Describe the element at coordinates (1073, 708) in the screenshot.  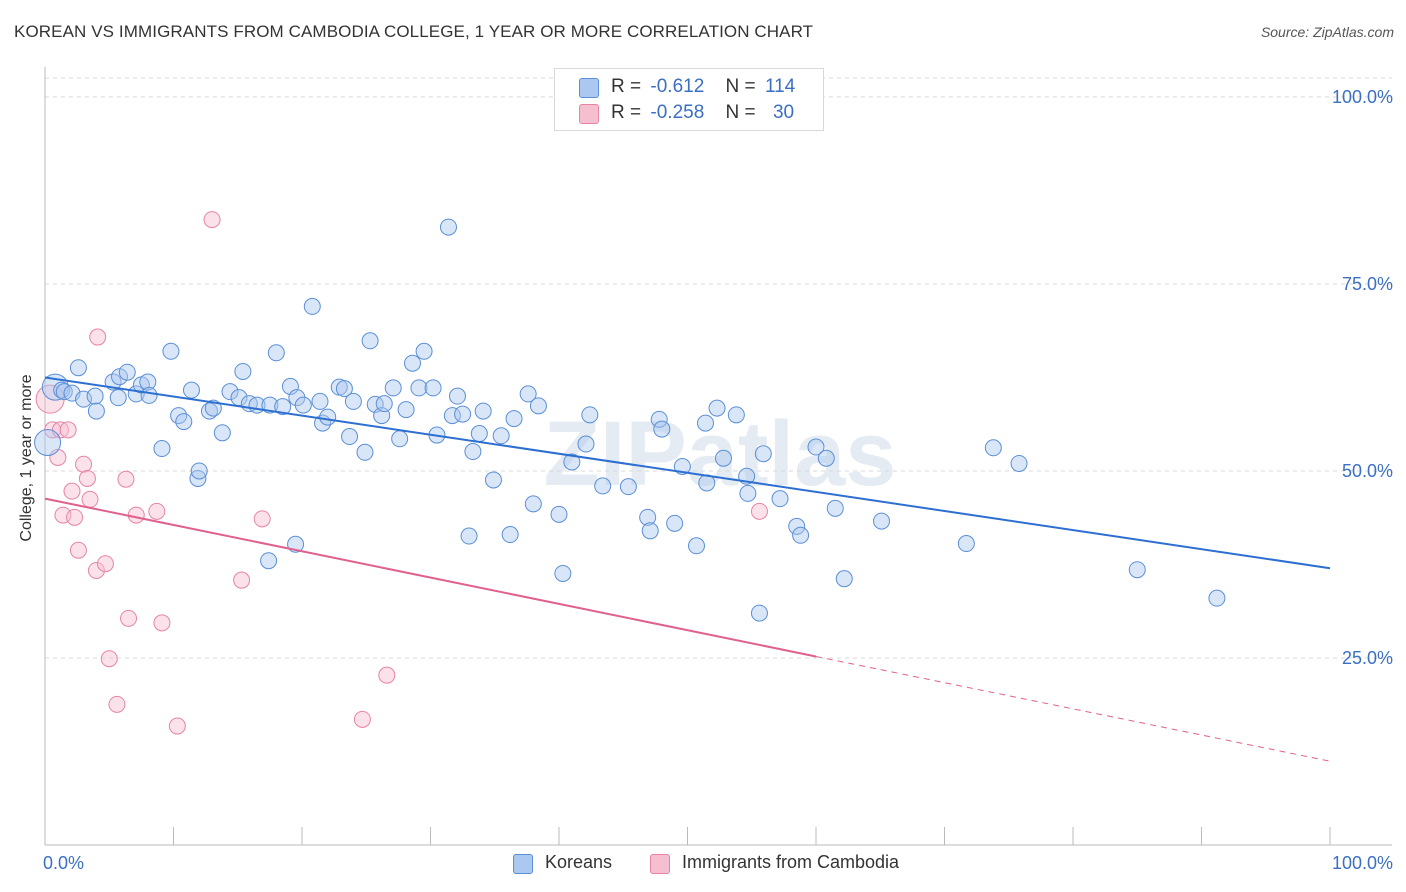
I see `cambodia-trend-extension` at that location.